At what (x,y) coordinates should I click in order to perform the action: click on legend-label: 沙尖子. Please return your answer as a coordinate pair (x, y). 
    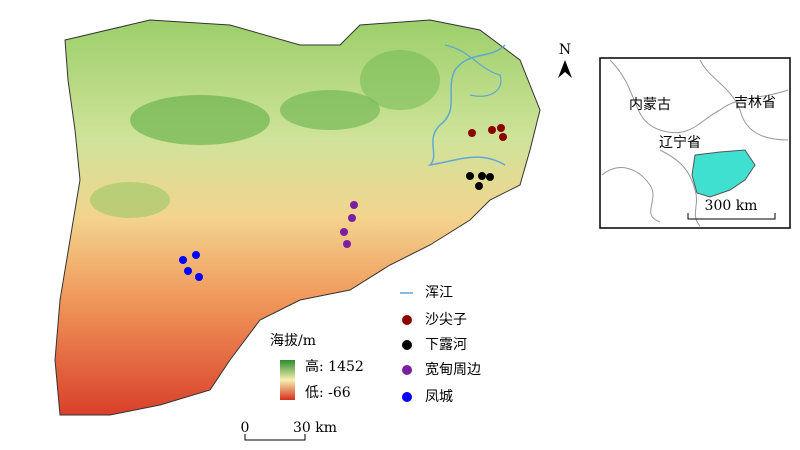
    Looking at the image, I should click on (446, 320).